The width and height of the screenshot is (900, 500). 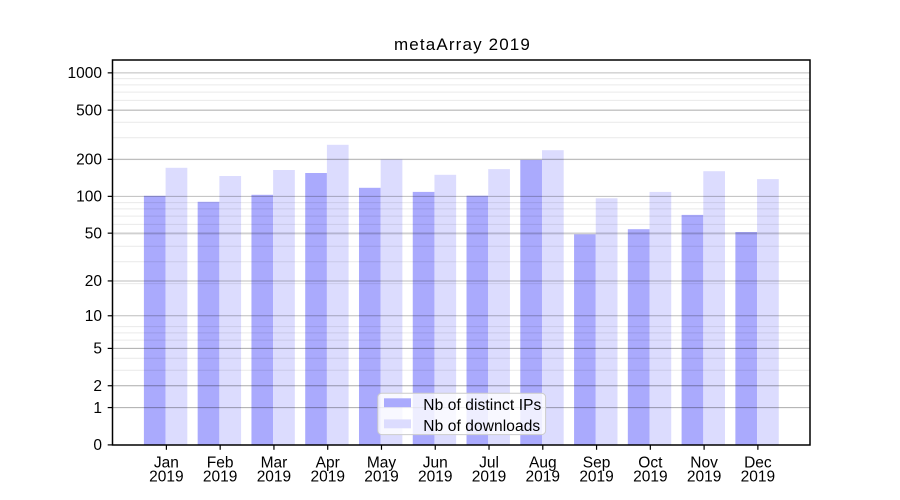 What do you see at coordinates (97, 386) in the screenshot?
I see `svg-text: 2` at bounding box center [97, 386].